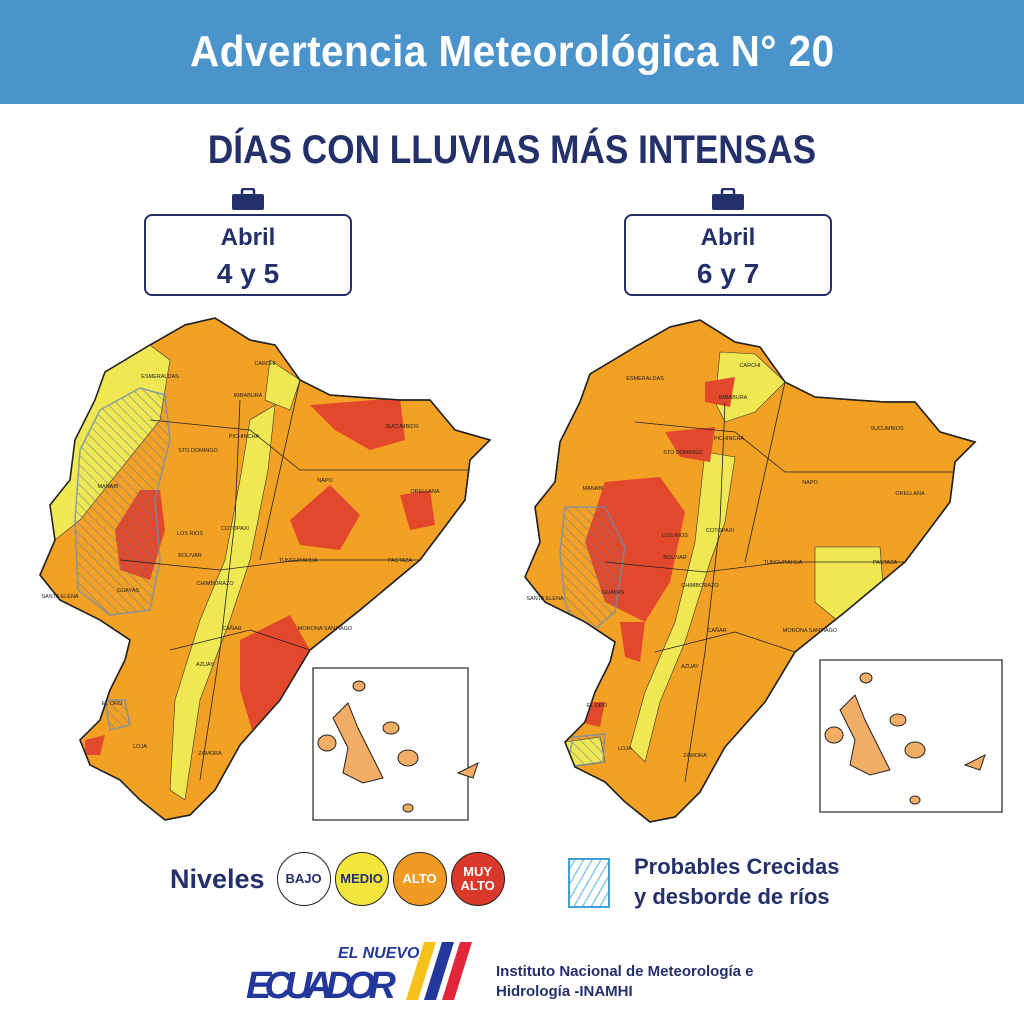  I want to click on province-label: ORELLANA, so click(425, 492).